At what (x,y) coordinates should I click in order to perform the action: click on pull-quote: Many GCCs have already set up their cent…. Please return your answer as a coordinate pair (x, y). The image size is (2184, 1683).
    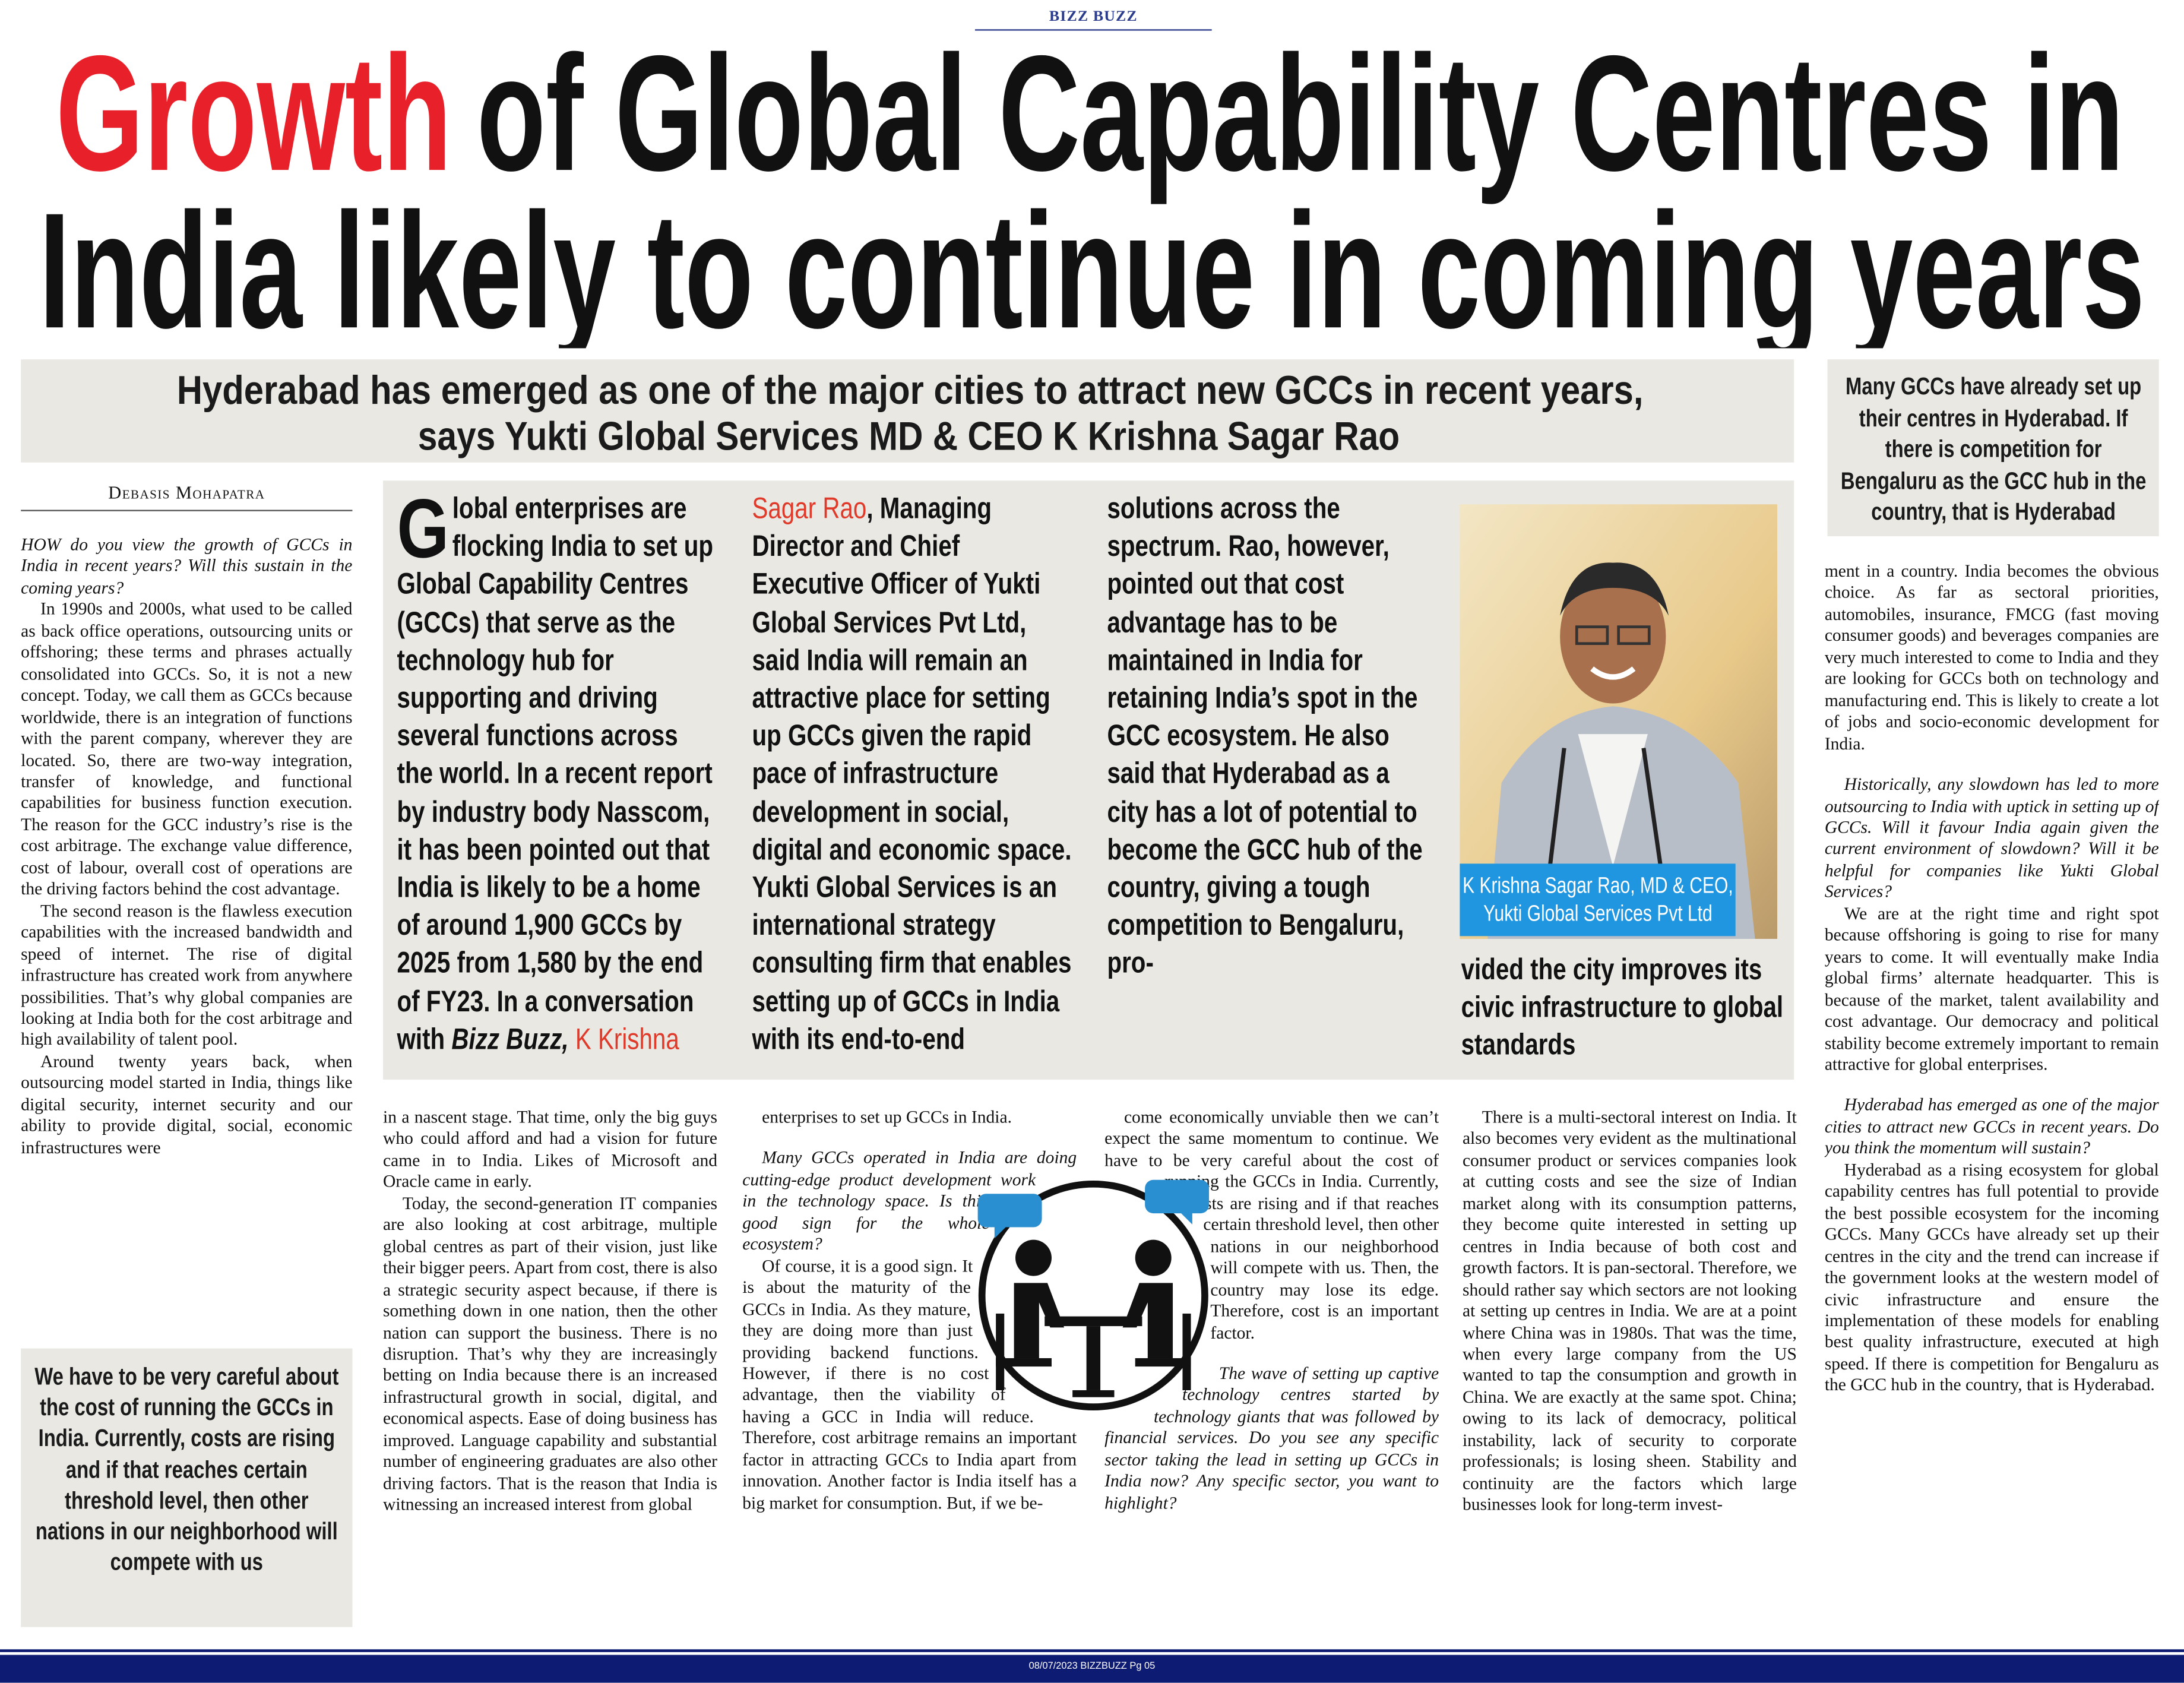
    Looking at the image, I should click on (1994, 449).